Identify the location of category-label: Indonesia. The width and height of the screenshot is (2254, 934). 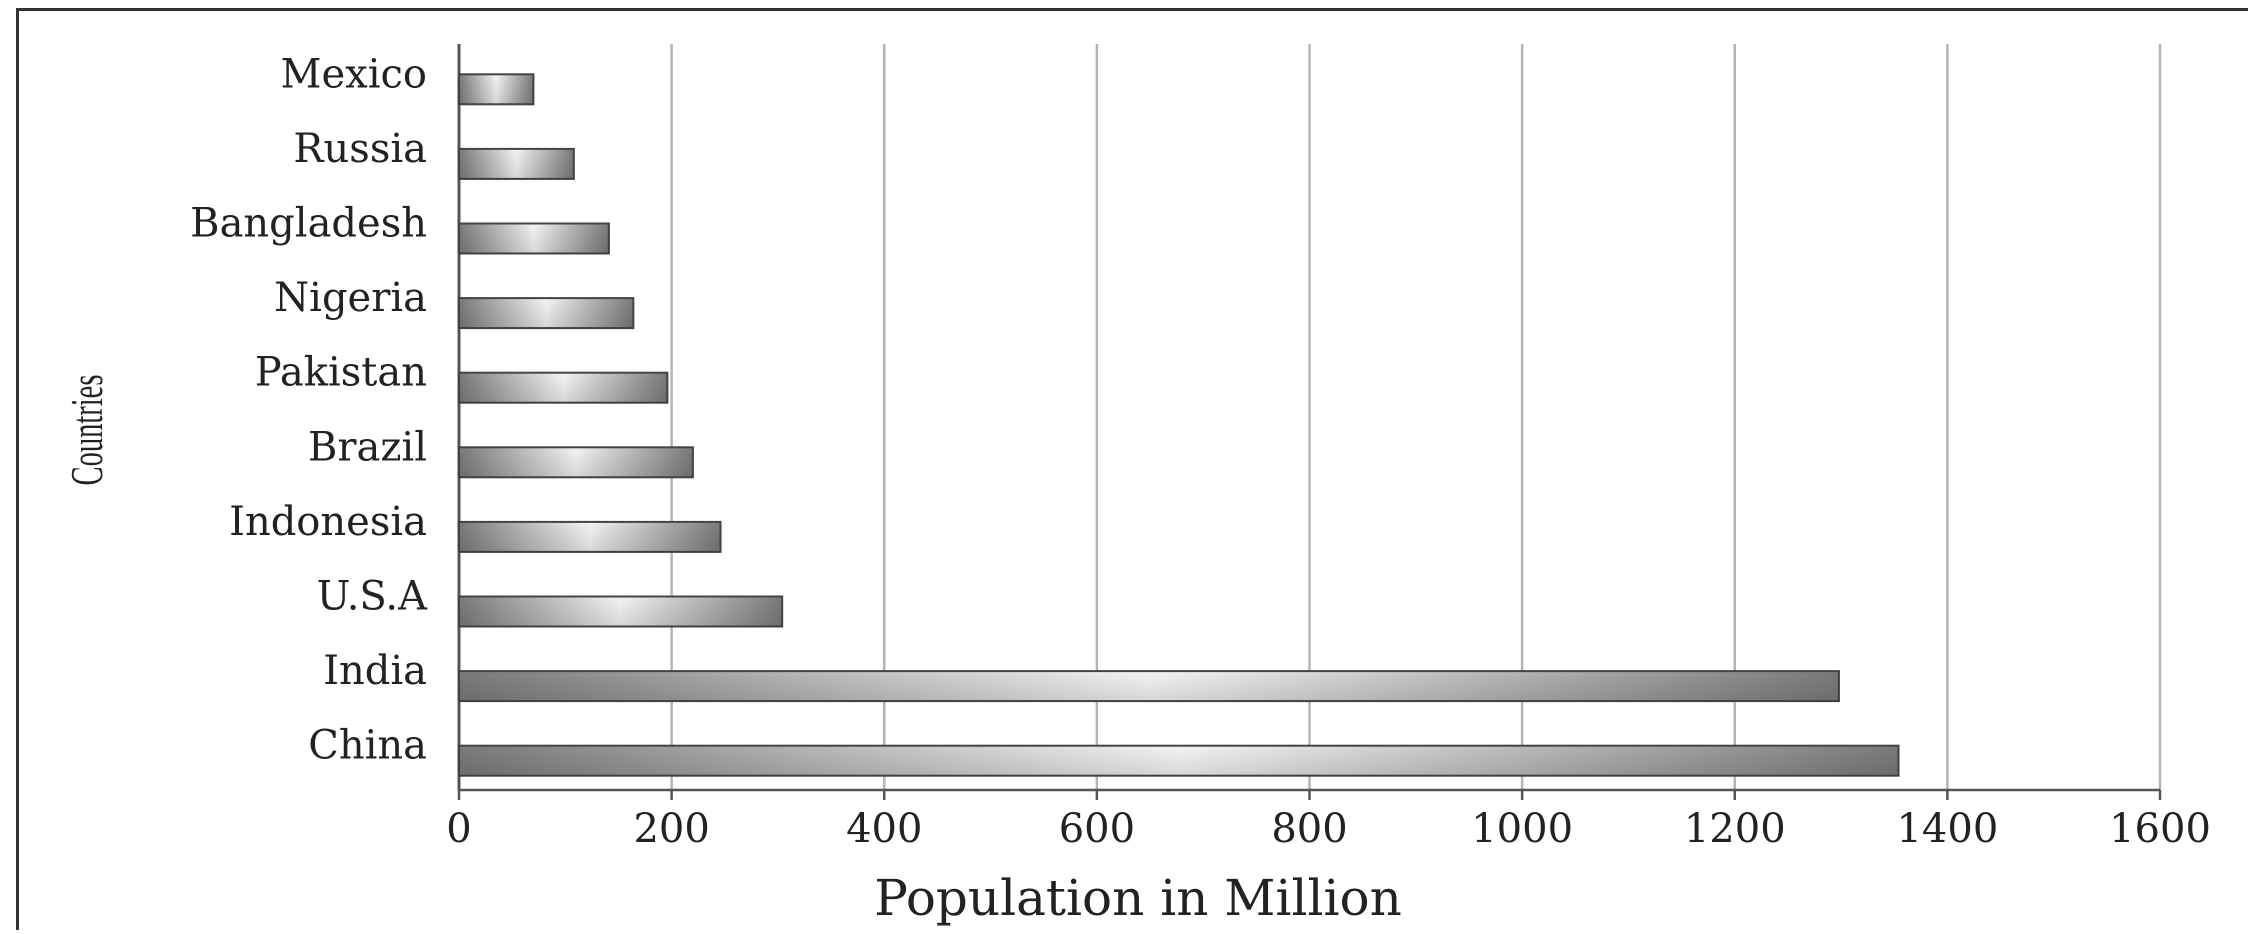
(328, 522).